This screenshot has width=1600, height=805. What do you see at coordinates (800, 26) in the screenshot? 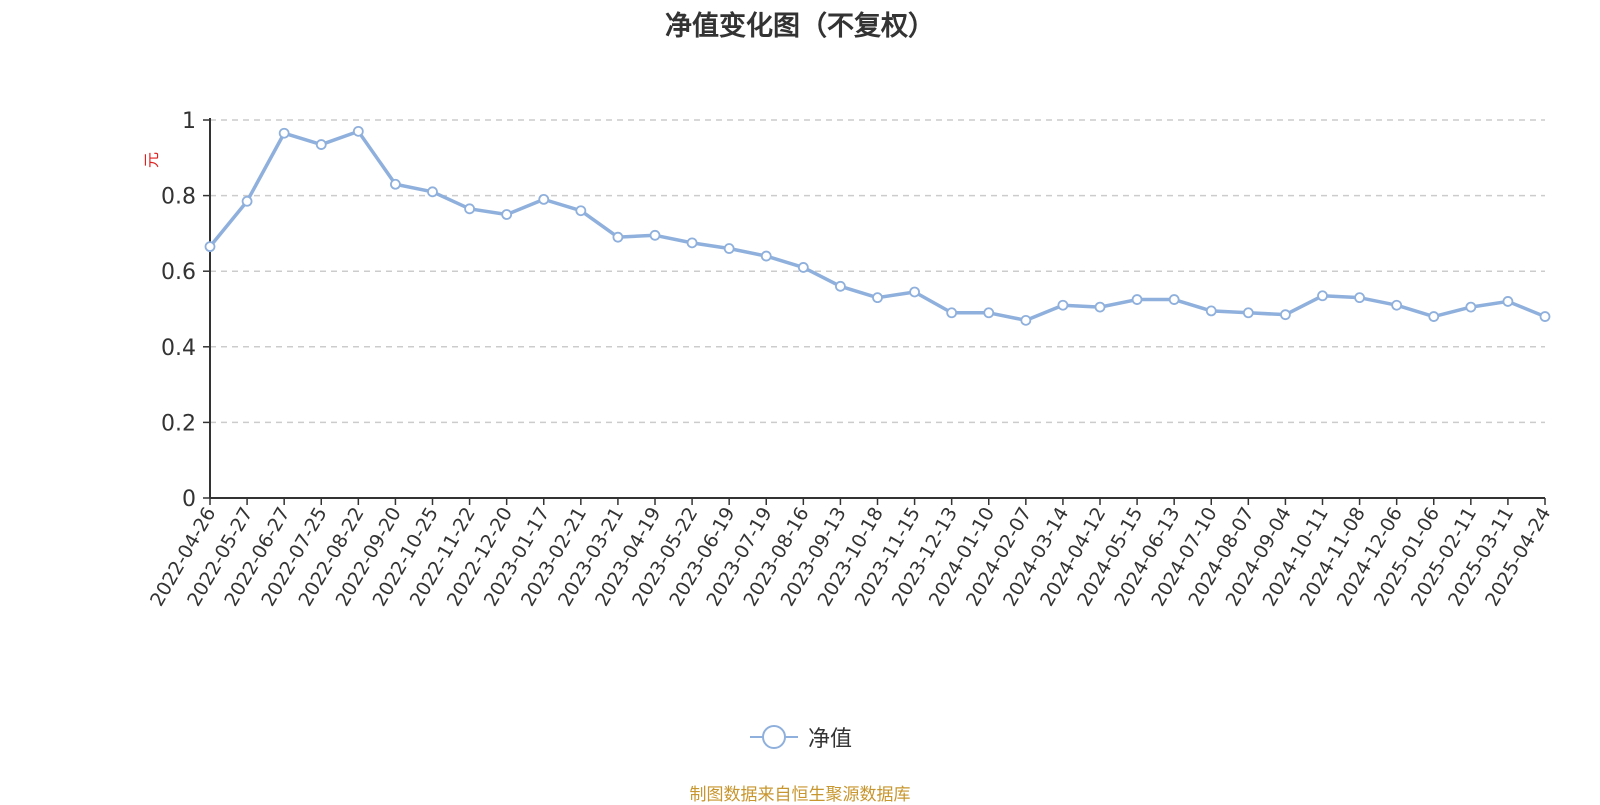
I see `chart-title: 净值变化图（不复权）` at bounding box center [800, 26].